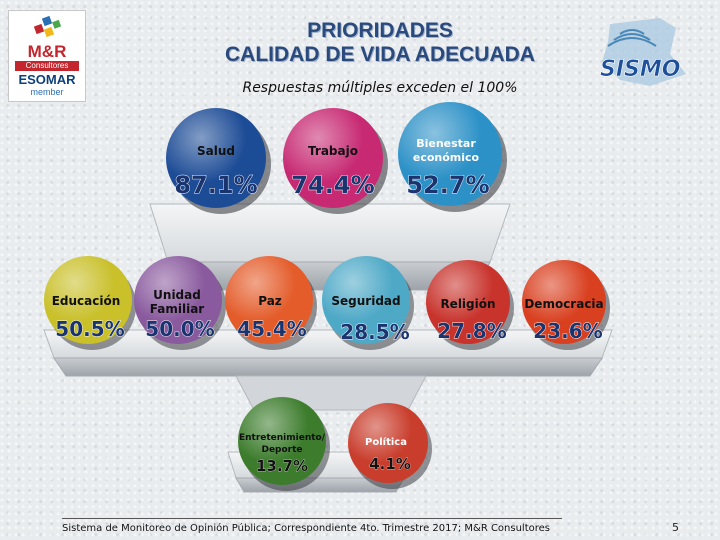  What do you see at coordinates (386, 442) in the screenshot?
I see `politica-label: Política` at bounding box center [386, 442].